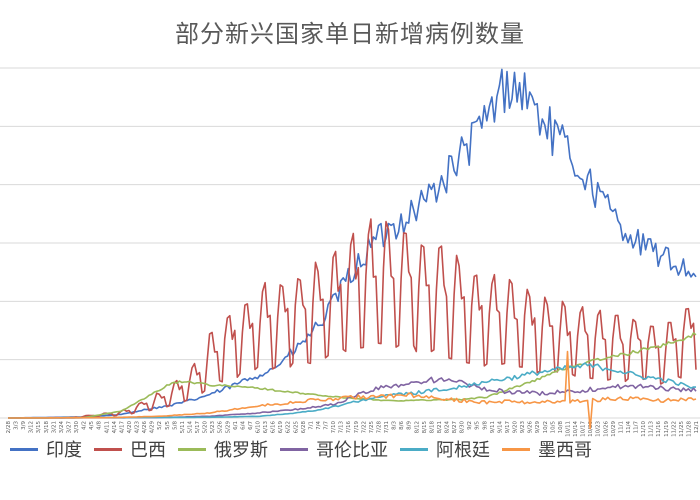 This screenshot has width=700, height=500. Describe the element at coordinates (236, 425) in the screenshot. I see `x-tick-label: 6/1` at that location.